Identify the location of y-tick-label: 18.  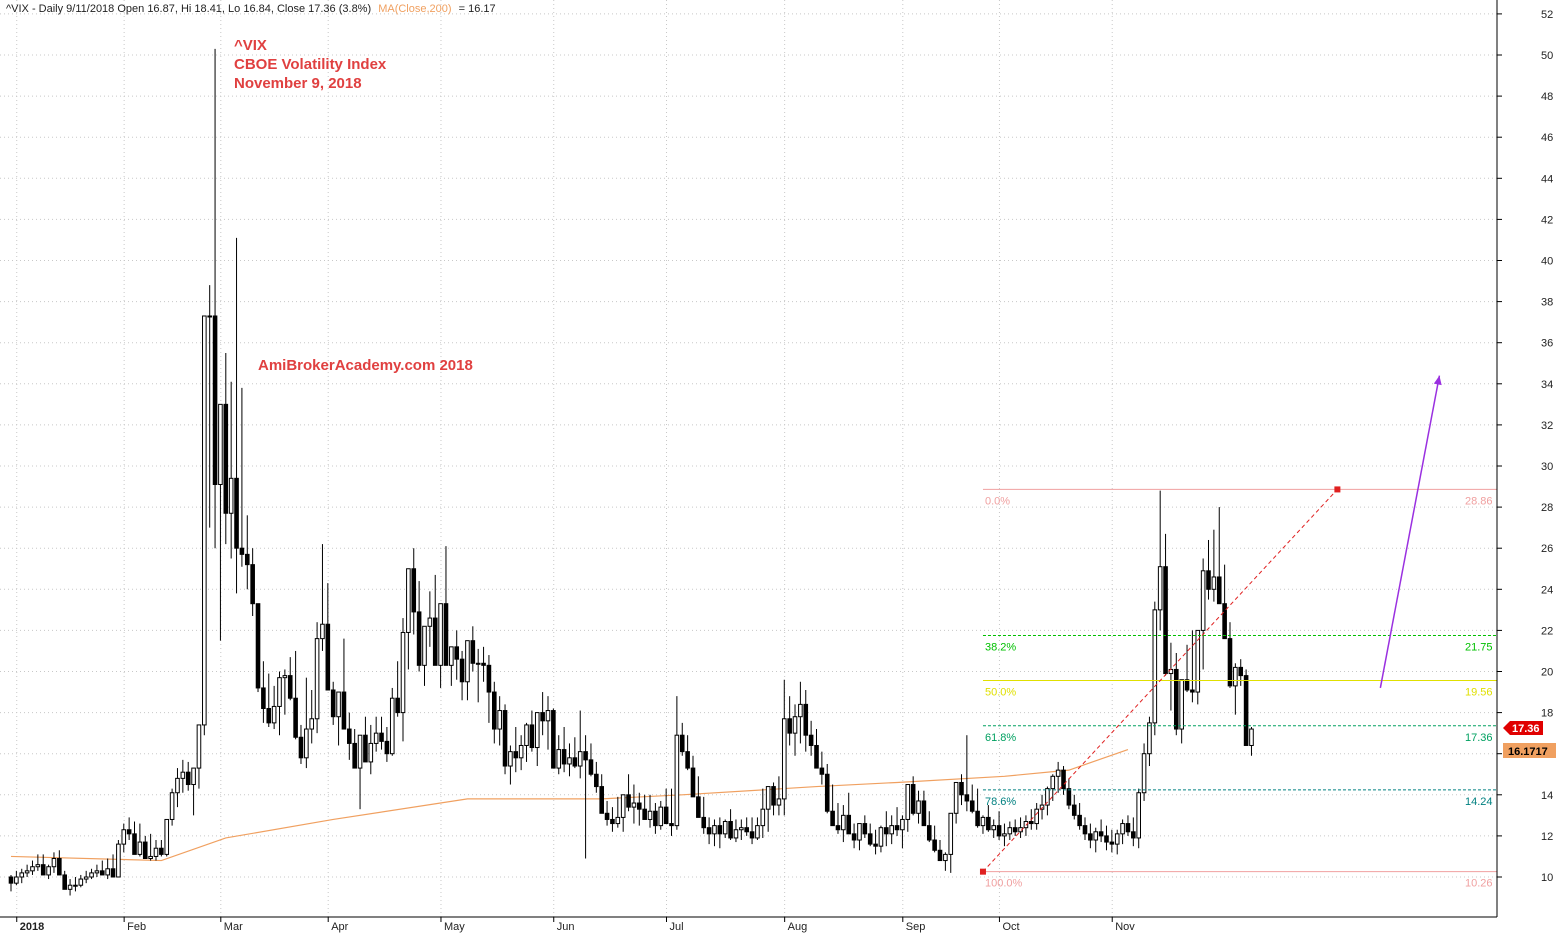
(1547, 714).